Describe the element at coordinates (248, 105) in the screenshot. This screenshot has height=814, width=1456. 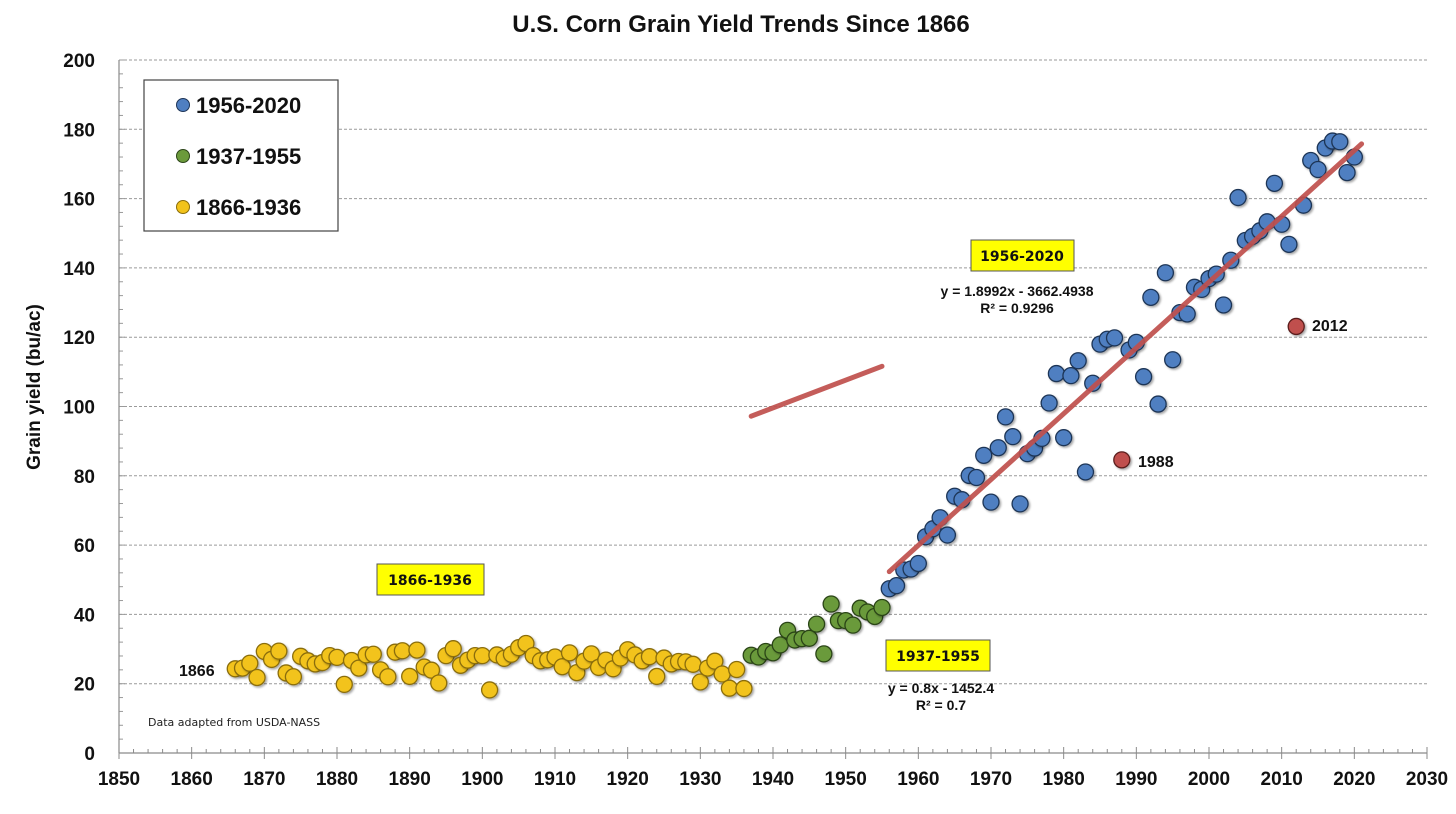
I see `legend-label-1956-2020: 1956-2020` at that location.